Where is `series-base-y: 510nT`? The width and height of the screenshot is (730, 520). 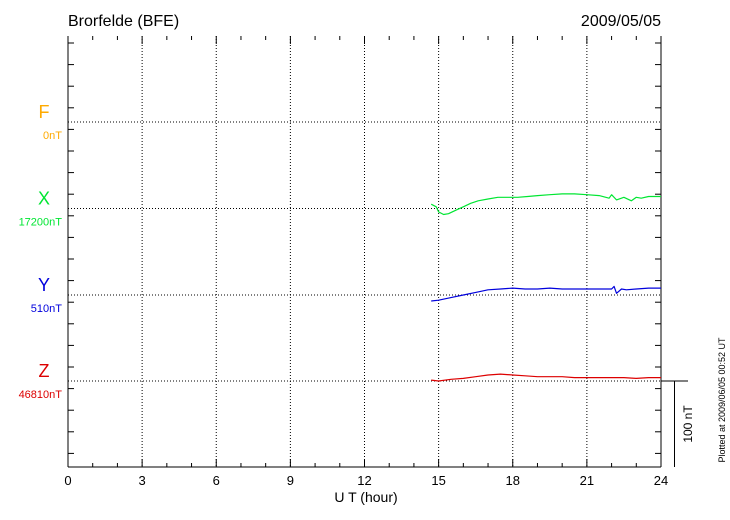
series-base-y: 510nT is located at coordinates (46, 309).